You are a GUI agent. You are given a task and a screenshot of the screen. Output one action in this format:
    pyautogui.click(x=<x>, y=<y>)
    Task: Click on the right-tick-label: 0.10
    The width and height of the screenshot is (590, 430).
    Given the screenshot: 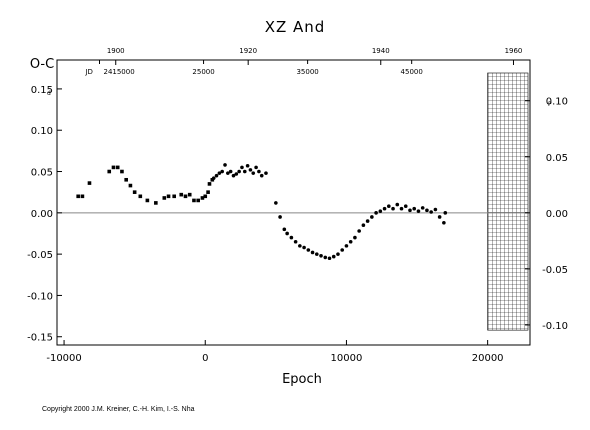 What is the action you would take?
    pyautogui.click(x=557, y=102)
    